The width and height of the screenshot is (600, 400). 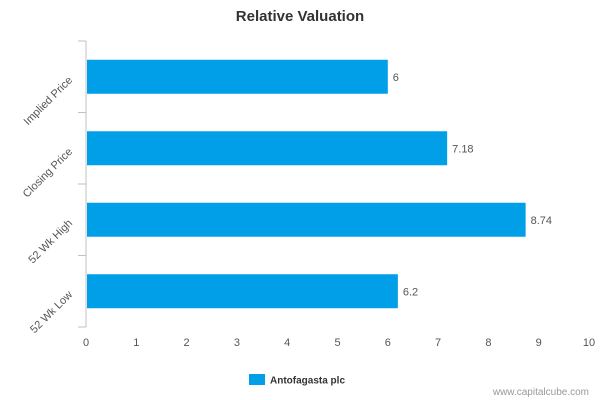 What do you see at coordinates (48, 100) in the screenshot?
I see `category-label: Implied Price` at bounding box center [48, 100].